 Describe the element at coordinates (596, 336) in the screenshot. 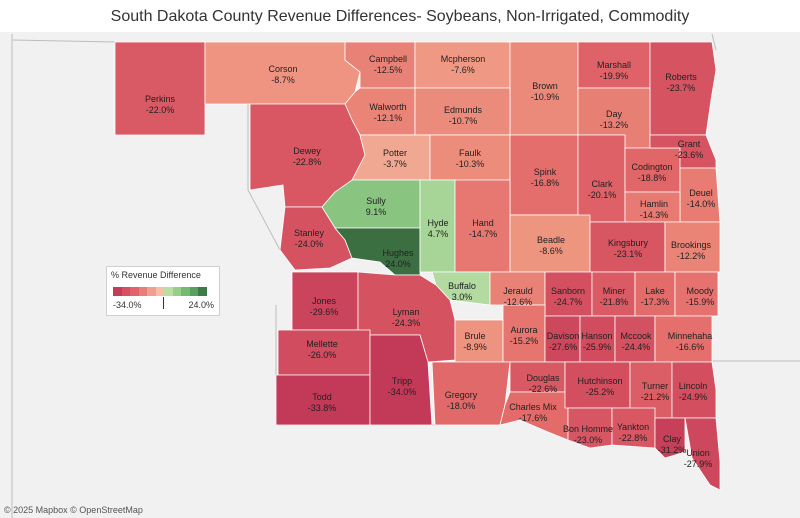

I see `county-name-hanson: Hanson` at that location.